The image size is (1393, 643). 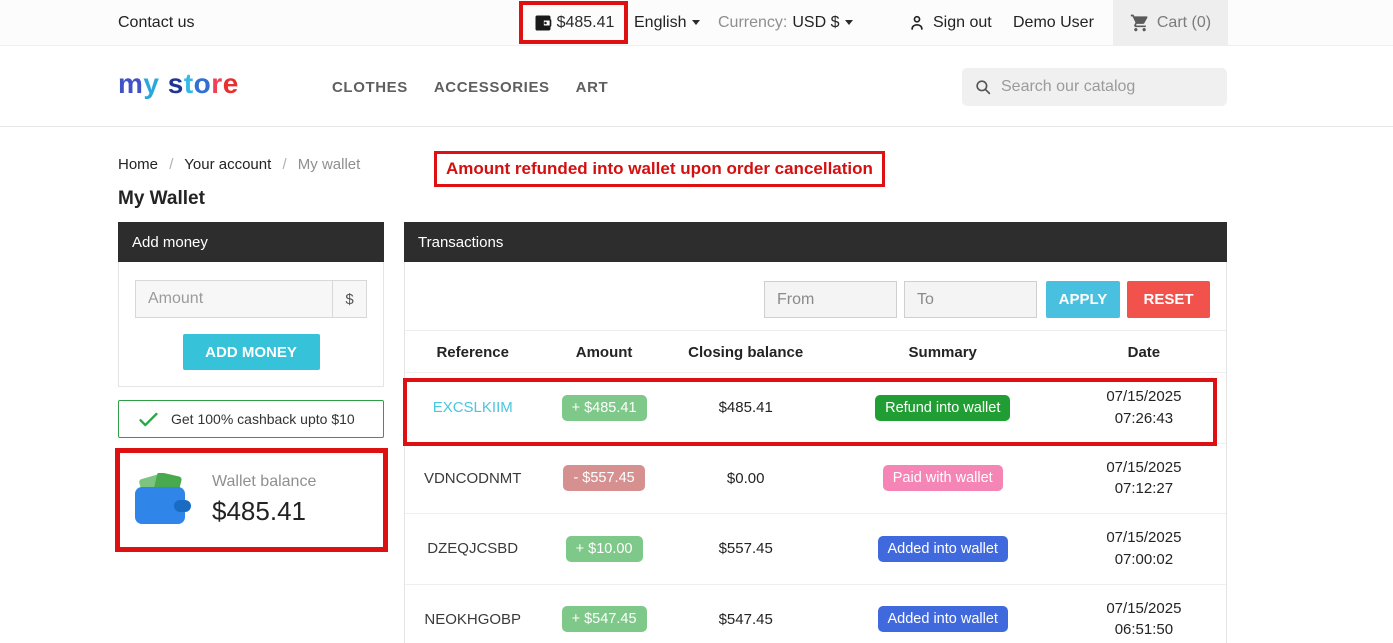 I want to click on col-header-date: Date, so click(x=1144, y=352).